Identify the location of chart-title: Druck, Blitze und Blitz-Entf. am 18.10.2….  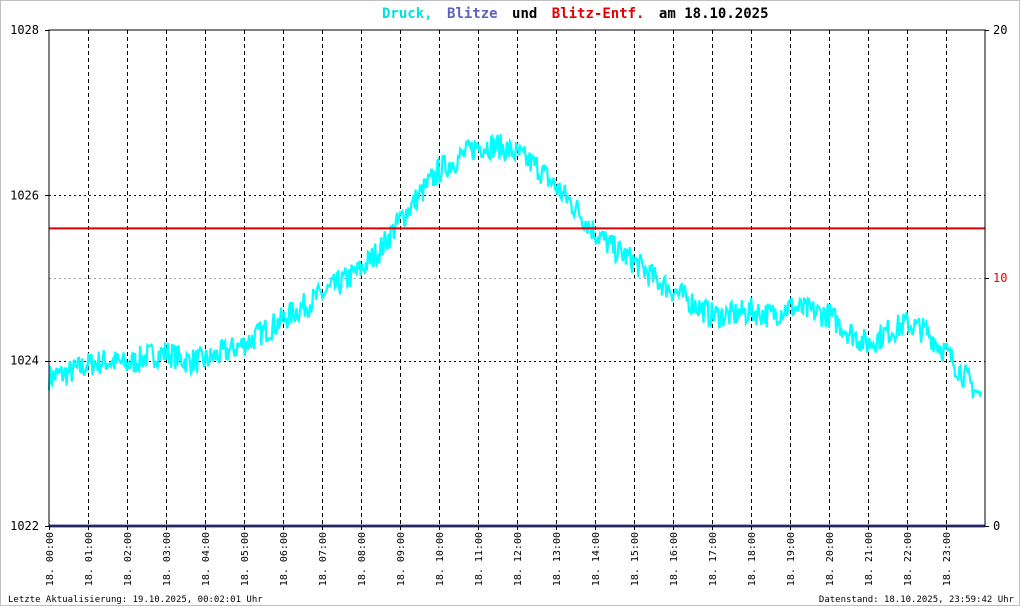
(575, 14).